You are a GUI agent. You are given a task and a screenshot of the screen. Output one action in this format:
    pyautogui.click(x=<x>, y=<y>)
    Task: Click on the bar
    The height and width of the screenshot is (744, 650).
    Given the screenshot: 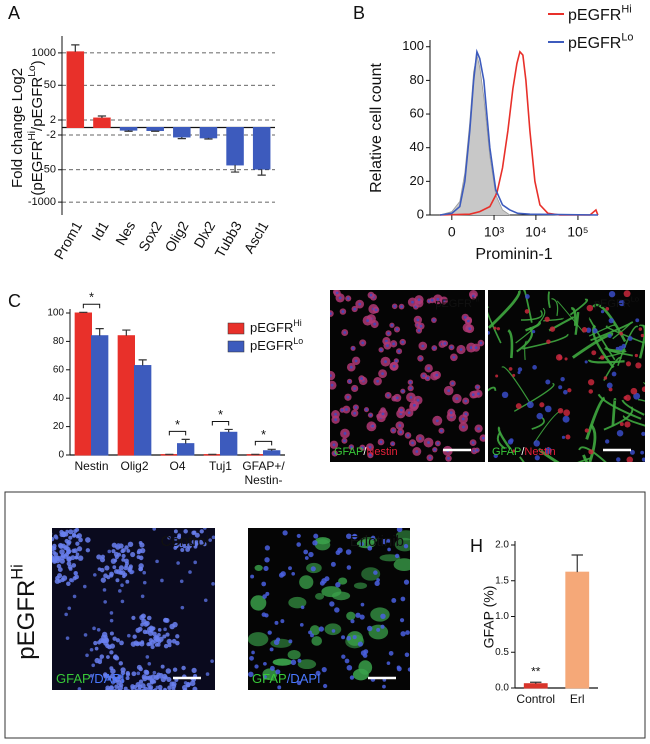 What is the action you would take?
    pyautogui.click(x=100, y=395)
    